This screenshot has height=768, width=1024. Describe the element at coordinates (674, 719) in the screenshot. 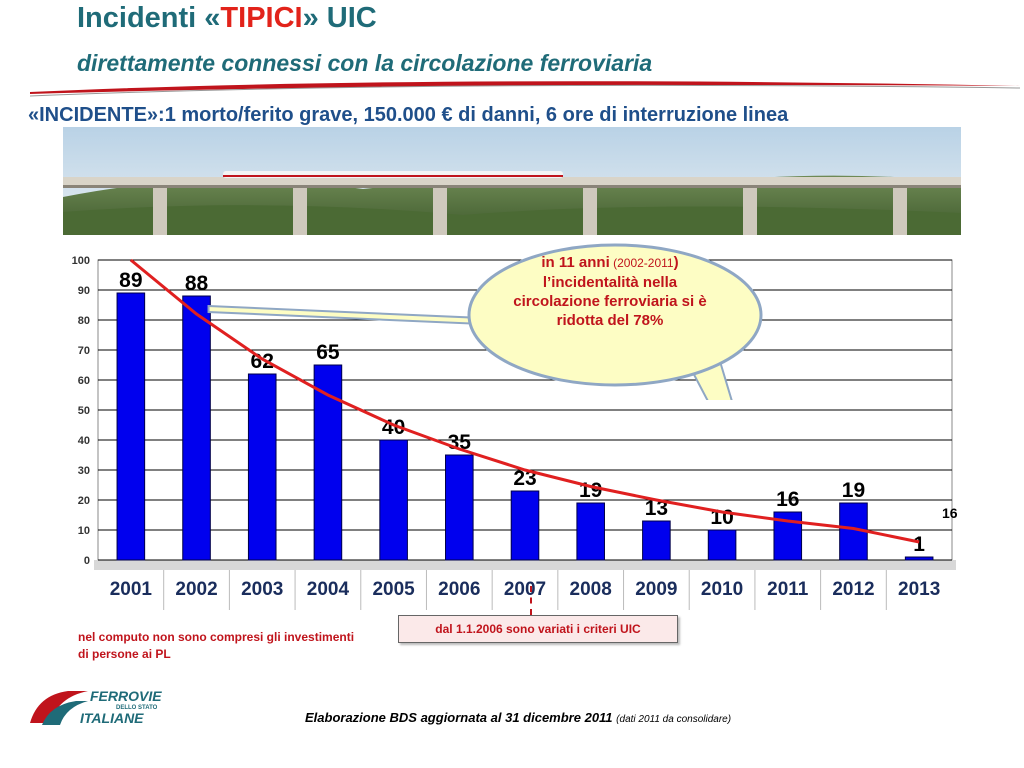

I see `credit-note: (dati 2011 da consolidare)` at that location.